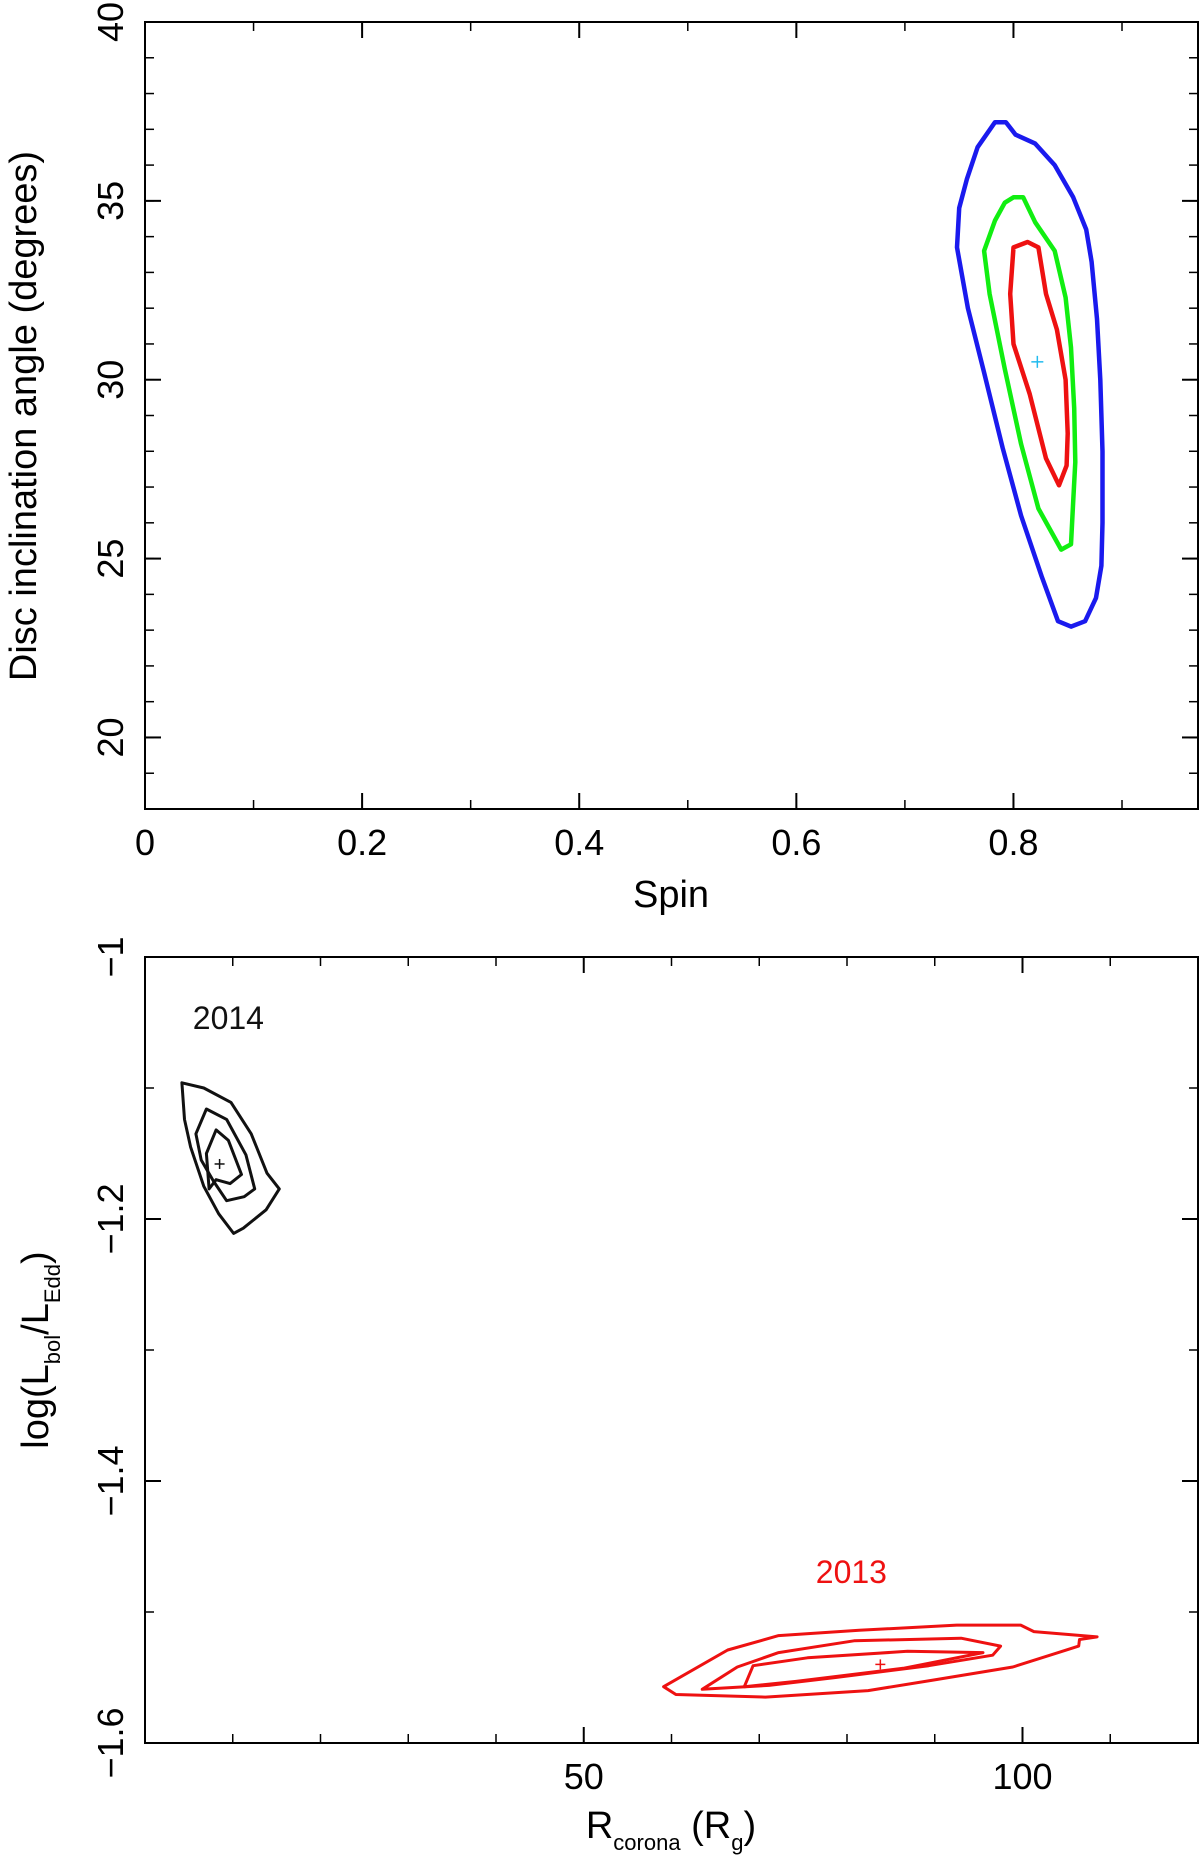  What do you see at coordinates (145, 842) in the screenshot?
I see `x-tick-label: 0` at bounding box center [145, 842].